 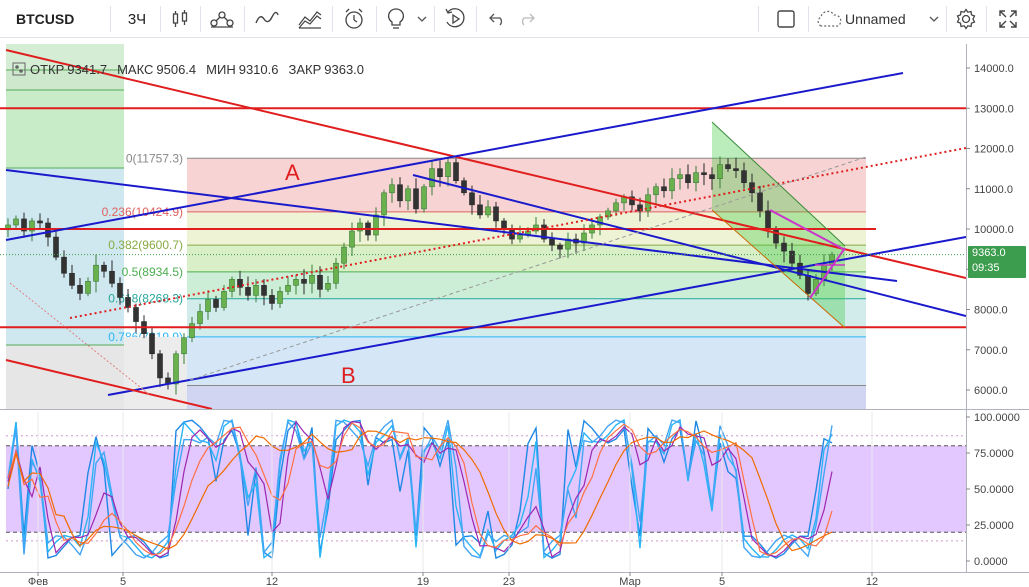 What do you see at coordinates (145, 245) in the screenshot?
I see `fib-level-label: 0.382(9600.7)` at bounding box center [145, 245].